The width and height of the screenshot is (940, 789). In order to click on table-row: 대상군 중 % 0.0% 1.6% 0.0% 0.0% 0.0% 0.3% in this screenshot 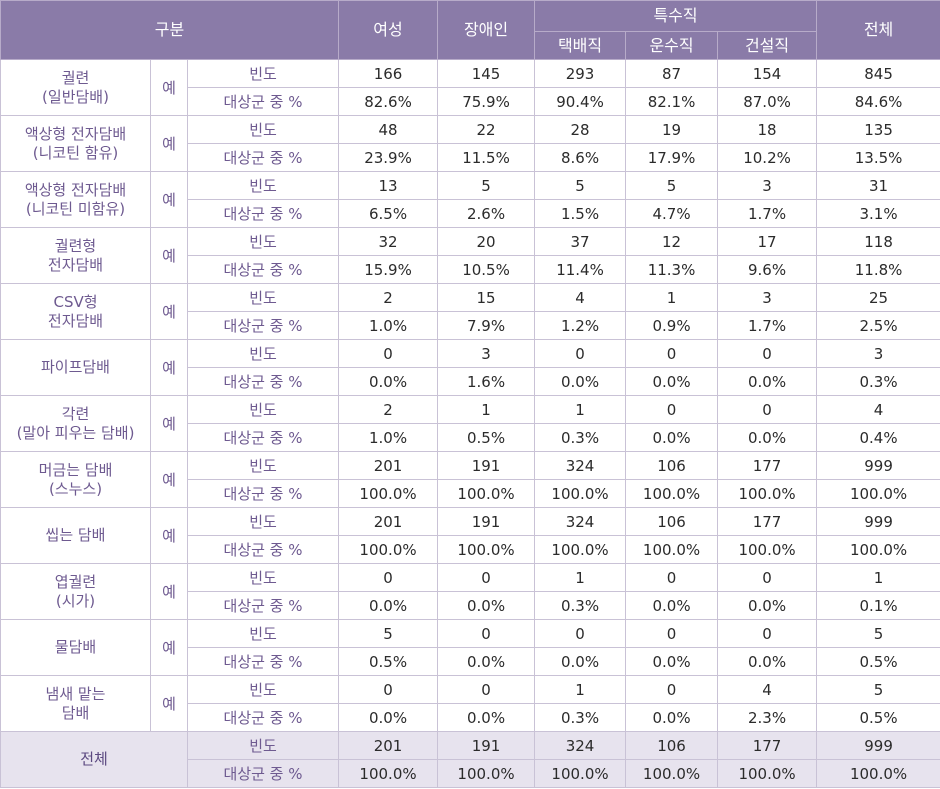, I will do `click(470, 381)`.